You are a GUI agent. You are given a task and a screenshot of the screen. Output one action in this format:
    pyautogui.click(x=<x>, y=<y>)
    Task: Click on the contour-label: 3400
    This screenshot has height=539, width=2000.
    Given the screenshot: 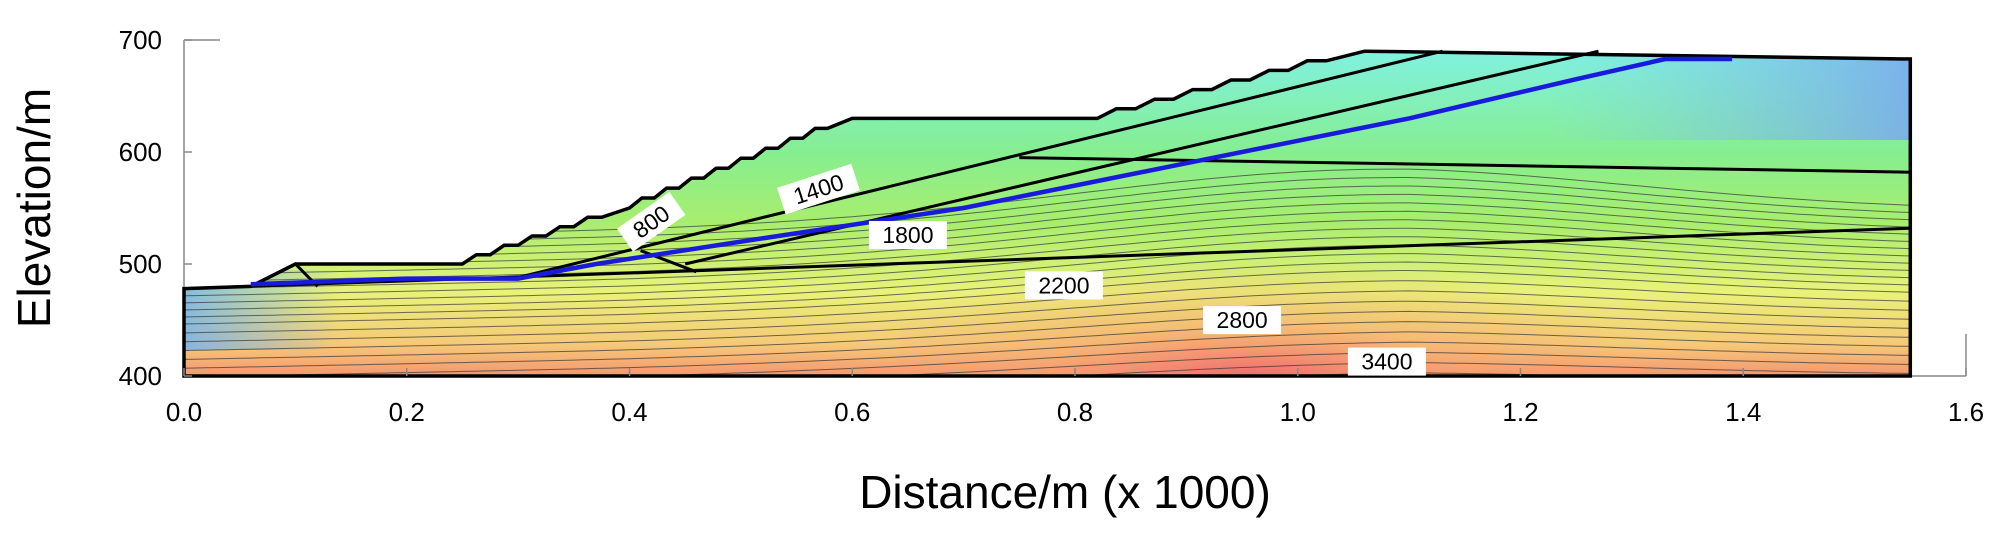 What is the action you would take?
    pyautogui.click(x=1386, y=361)
    